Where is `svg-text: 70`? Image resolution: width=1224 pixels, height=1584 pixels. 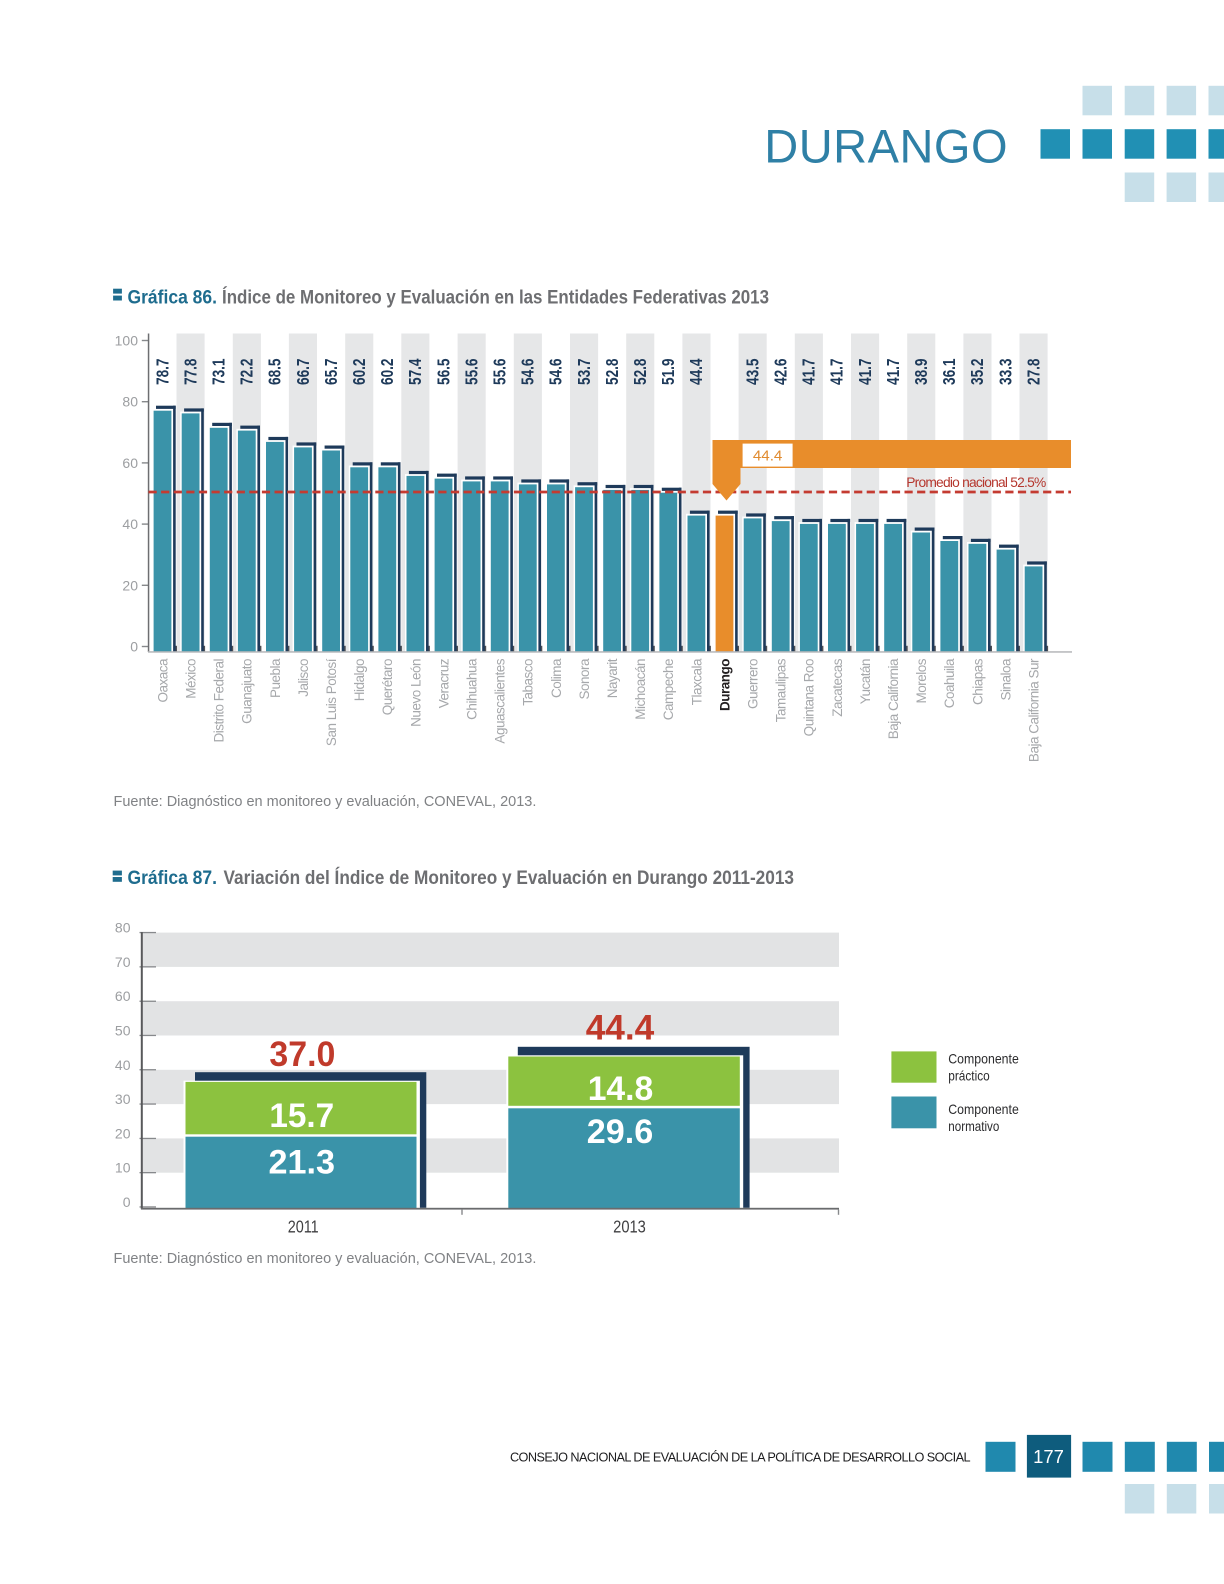 svg-text: 70 is located at coordinates (123, 962).